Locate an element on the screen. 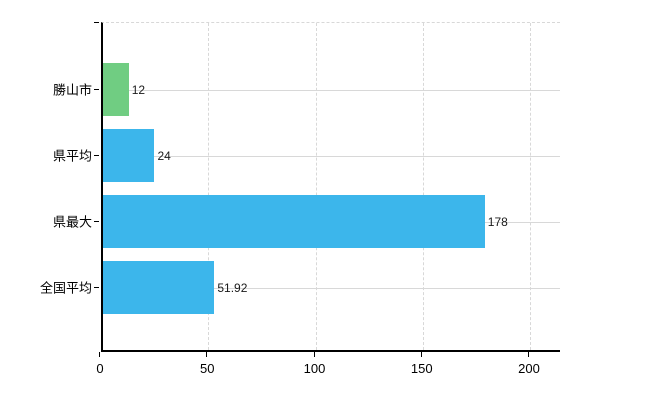  bar-value-label: 12 is located at coordinates (138, 90).